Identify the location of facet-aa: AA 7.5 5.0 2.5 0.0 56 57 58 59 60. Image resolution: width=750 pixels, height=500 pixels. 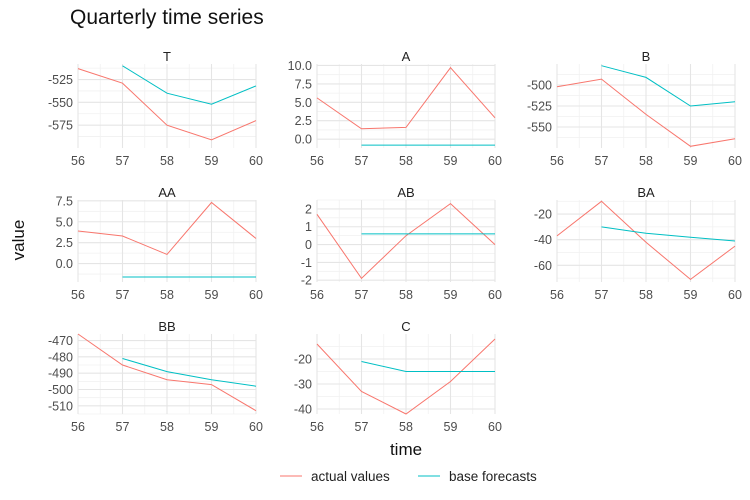
(159, 243).